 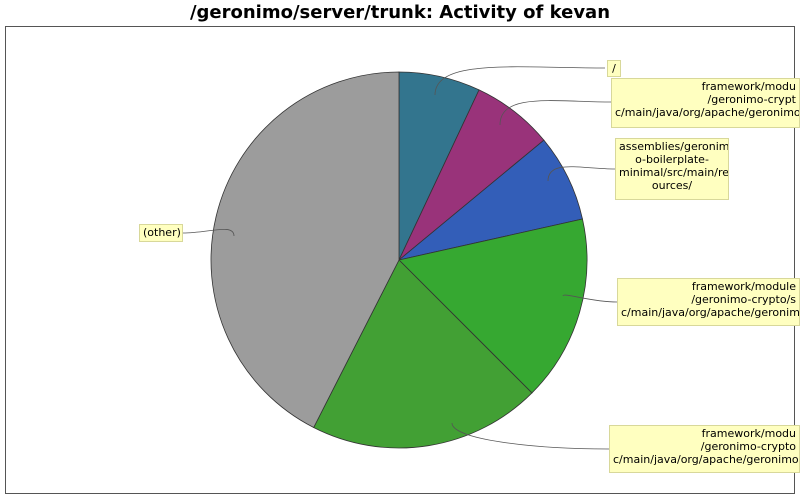 What do you see at coordinates (672, 185) in the screenshot?
I see `slice-label-text: ources/` at bounding box center [672, 185].